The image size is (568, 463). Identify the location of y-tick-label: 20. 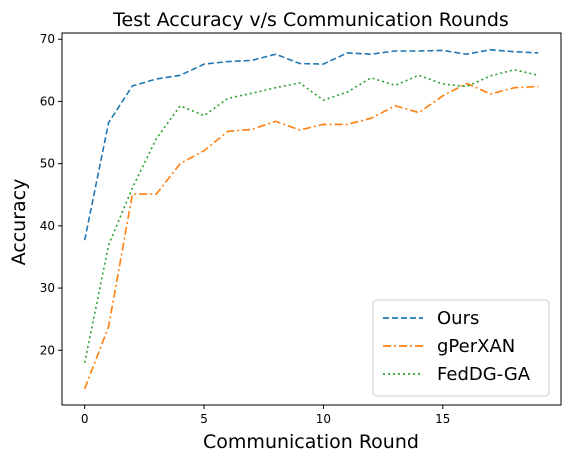
(47, 350).